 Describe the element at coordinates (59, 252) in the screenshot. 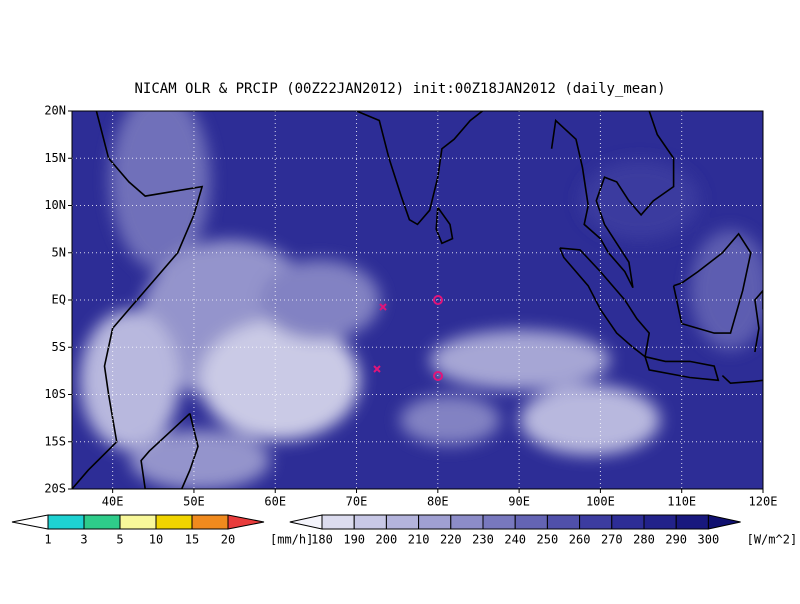

I see `lat-label: 5N` at that location.